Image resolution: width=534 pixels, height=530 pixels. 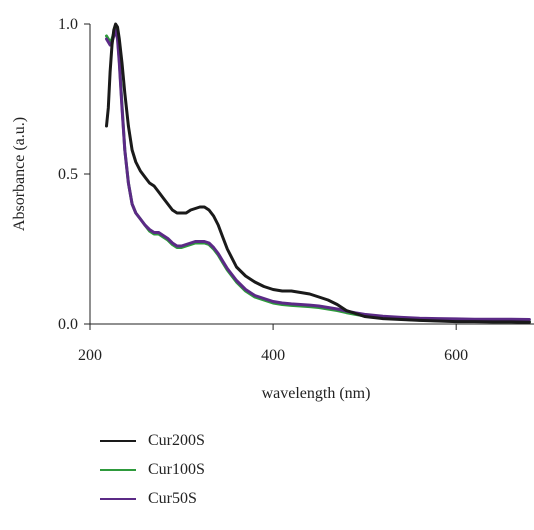 What do you see at coordinates (118, 469) in the screenshot?
I see `legend-swatch-cur100s` at bounding box center [118, 469].